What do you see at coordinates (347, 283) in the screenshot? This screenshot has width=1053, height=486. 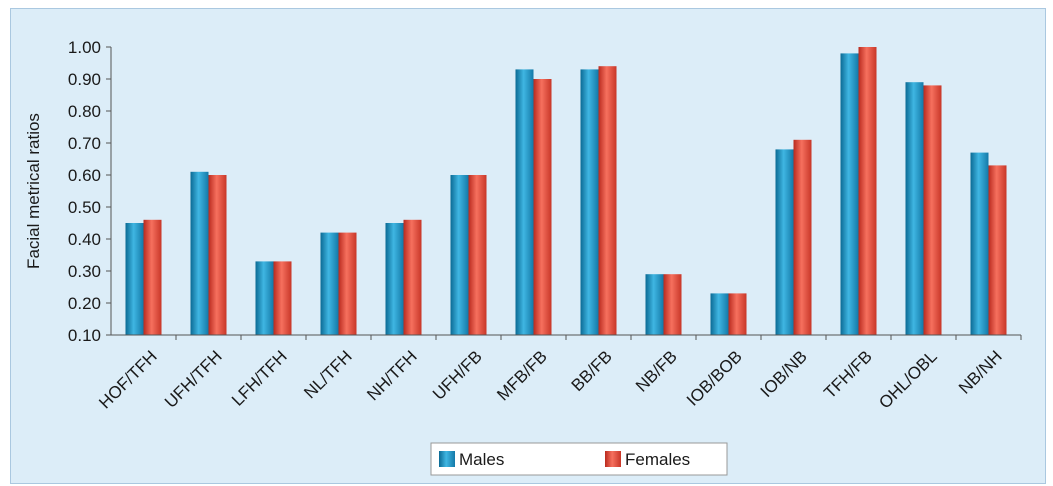 I see `bar-females-nl-tfh` at bounding box center [347, 283].